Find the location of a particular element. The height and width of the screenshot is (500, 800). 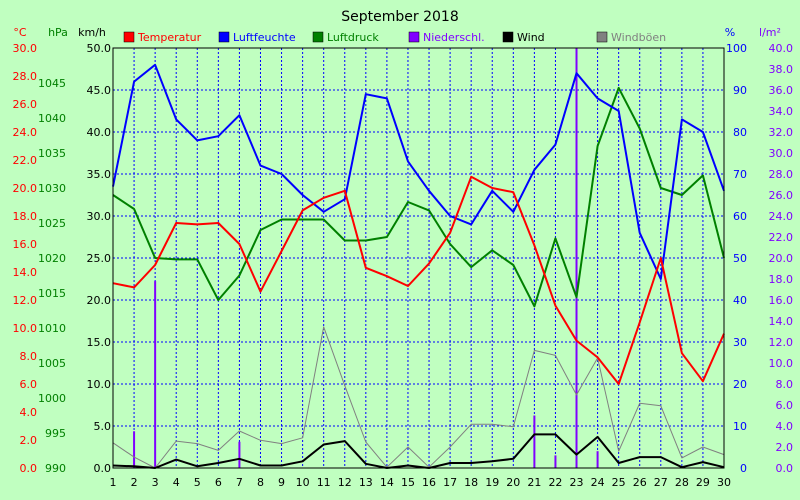

tick-label-temp: 2.0 is located at coordinates (29, 440).